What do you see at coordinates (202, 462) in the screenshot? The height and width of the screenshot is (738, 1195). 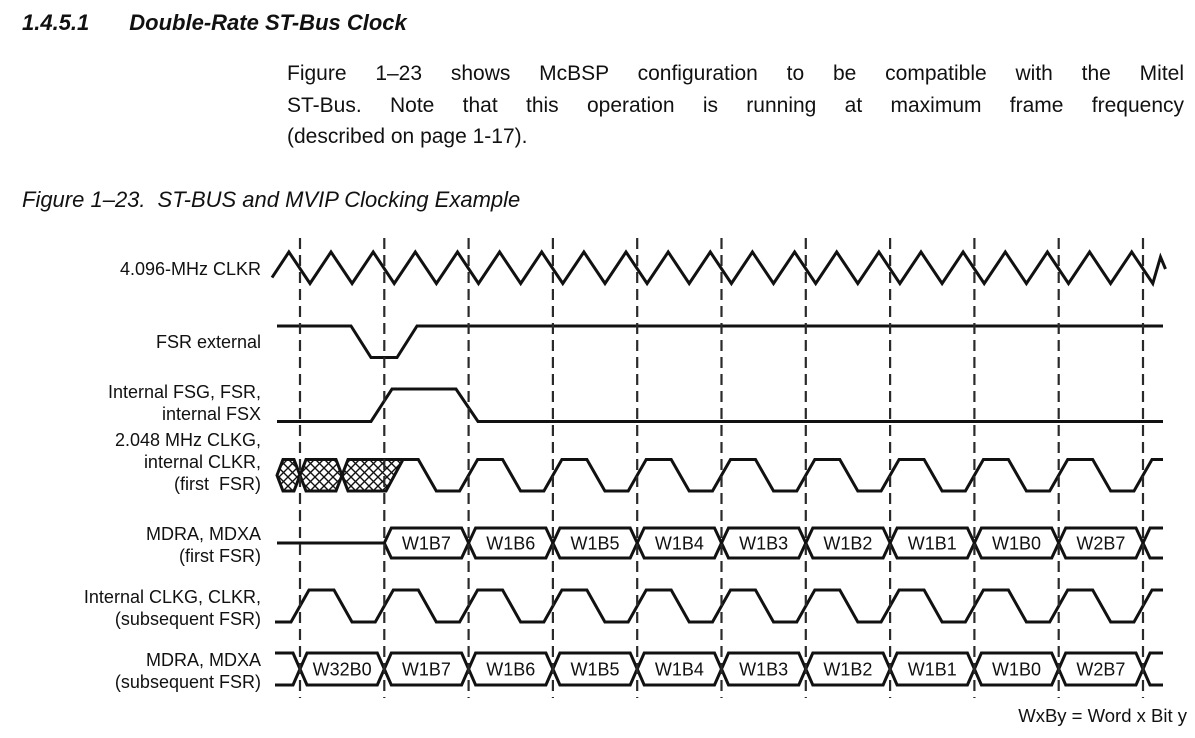 I see `signal-label: internal CLKR,` at bounding box center [202, 462].